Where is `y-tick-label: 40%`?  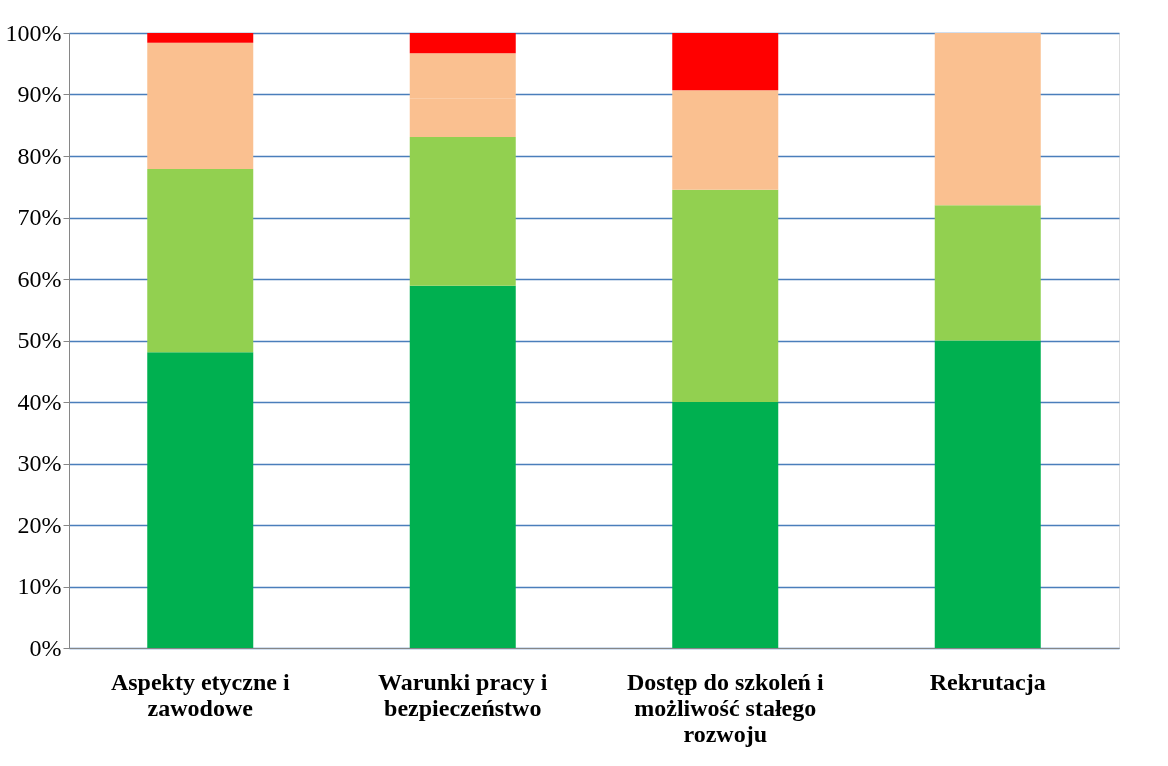 y-tick-label: 40% is located at coordinates (39, 401).